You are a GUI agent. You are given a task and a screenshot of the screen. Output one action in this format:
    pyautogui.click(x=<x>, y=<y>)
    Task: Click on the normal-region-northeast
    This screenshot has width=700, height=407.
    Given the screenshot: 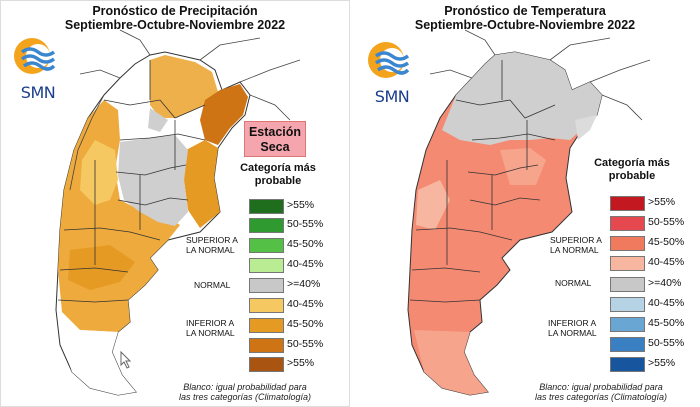 What is the action you would take?
    pyautogui.click(x=586, y=127)
    